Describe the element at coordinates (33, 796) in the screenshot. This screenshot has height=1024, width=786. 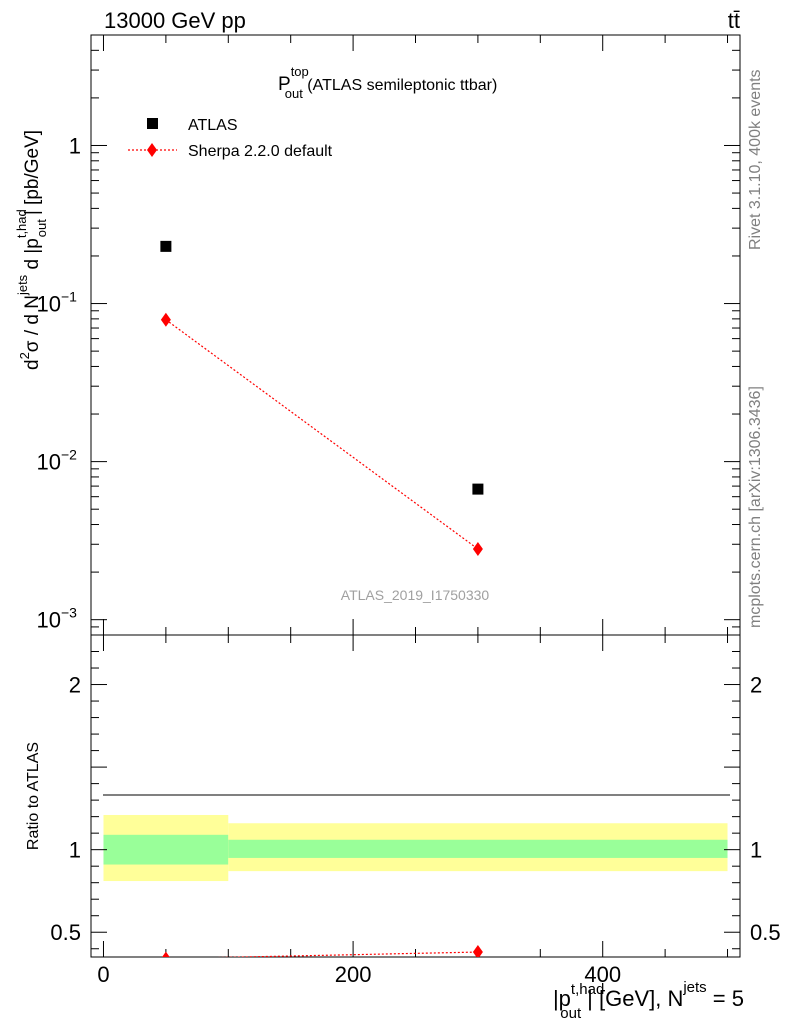
I see `ratio-y-axis-label: Ratio to ATLAS` at that location.